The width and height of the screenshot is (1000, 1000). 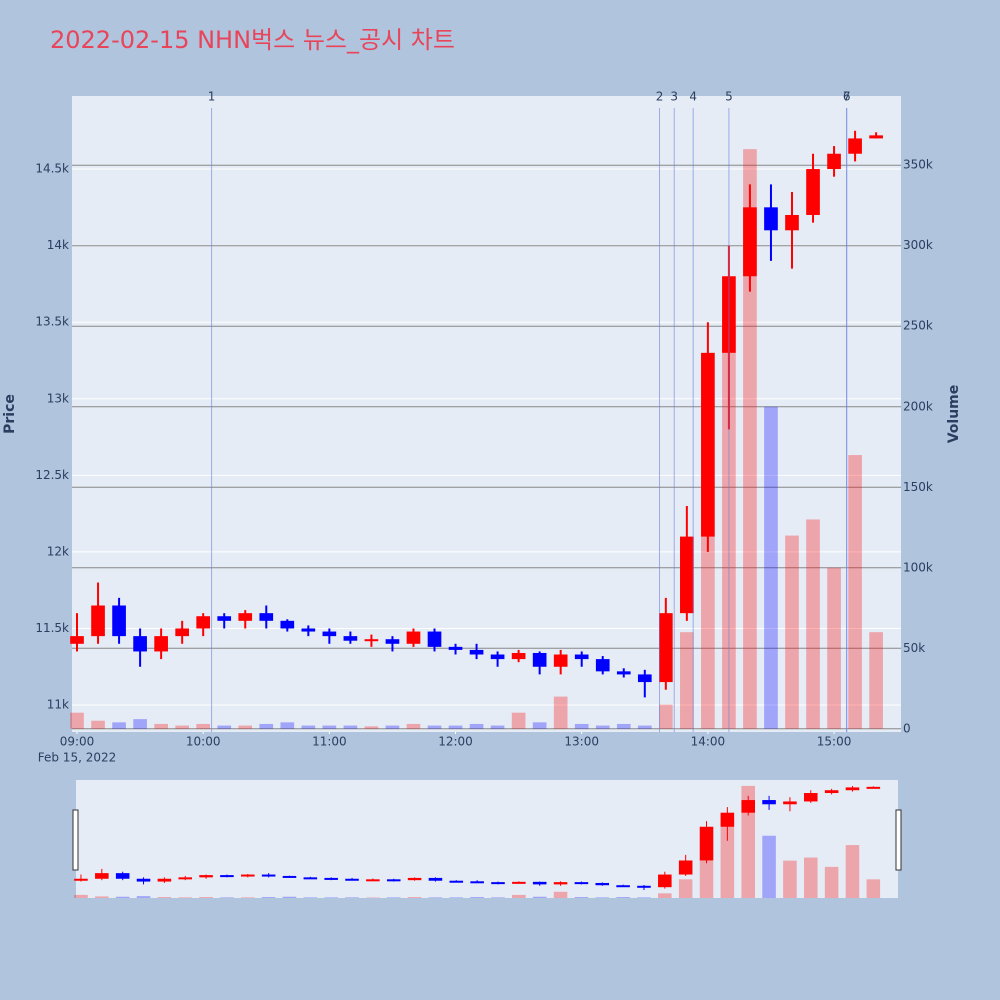 What do you see at coordinates (847, 97) in the screenshot?
I see `event-label: 7` at bounding box center [847, 97].